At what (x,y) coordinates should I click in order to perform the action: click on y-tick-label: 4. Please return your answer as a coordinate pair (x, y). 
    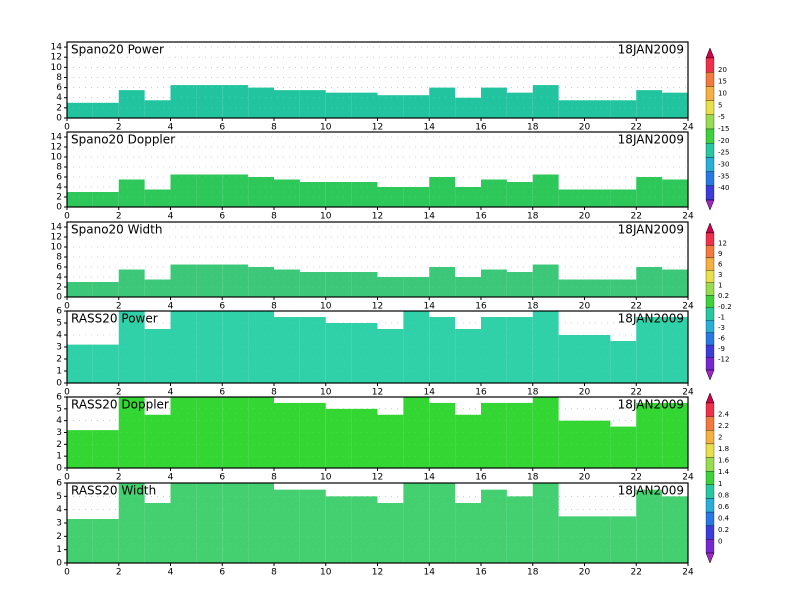
    Looking at the image, I should click on (59, 98).